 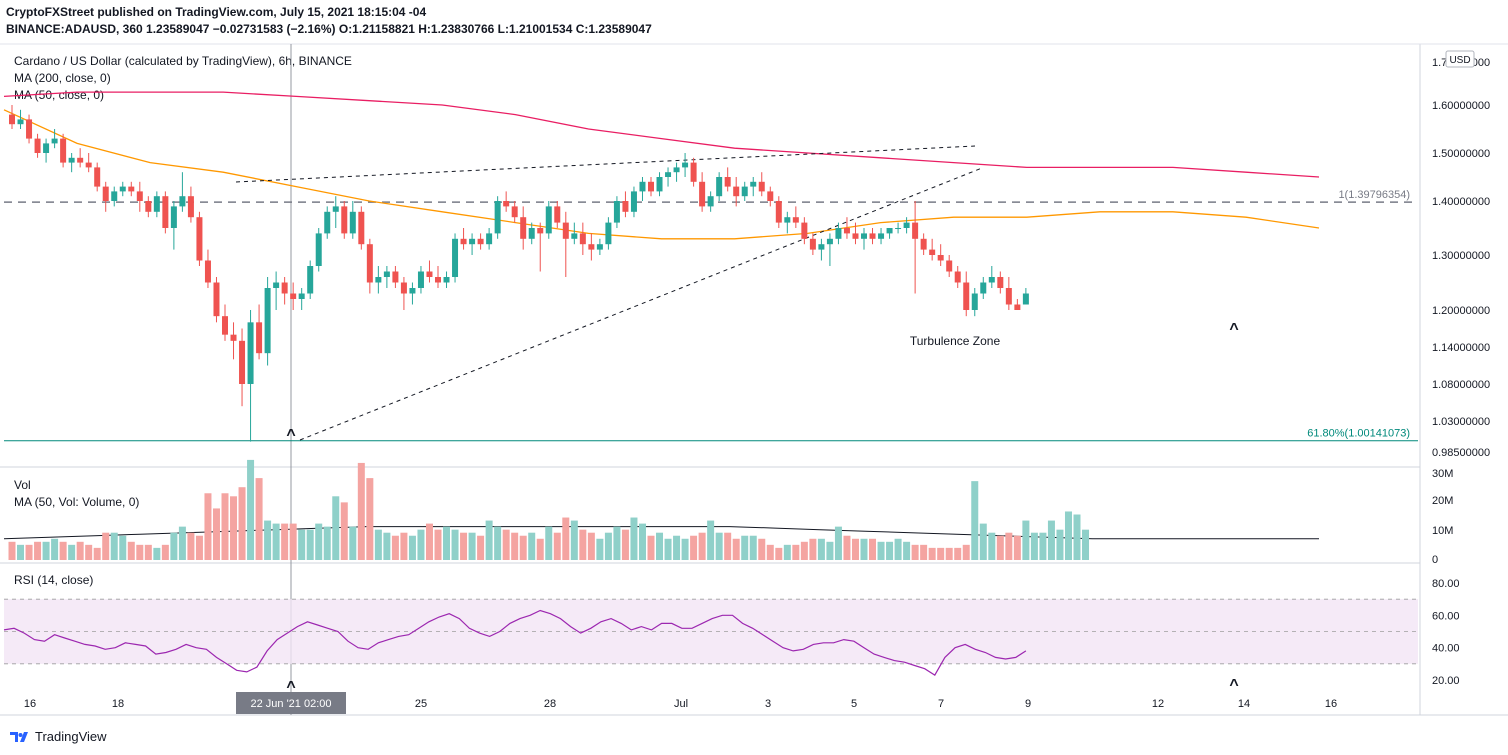 What do you see at coordinates (1461, 422) in the screenshot?
I see `price-tick-label: 1.03000000` at bounding box center [1461, 422].